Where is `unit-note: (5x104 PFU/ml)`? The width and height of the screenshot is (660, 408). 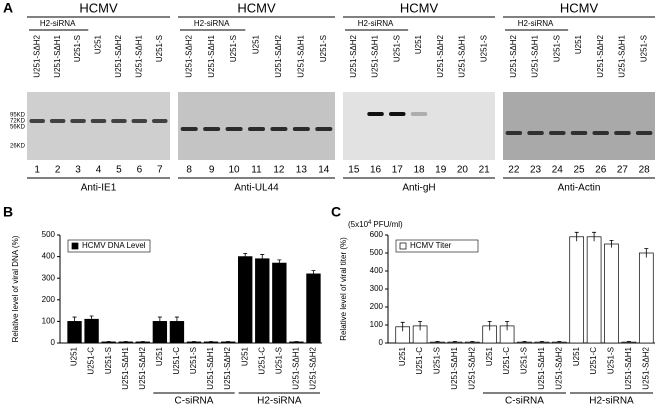 unit-note: (5x104 PFU/ml) is located at coordinates (375, 225).